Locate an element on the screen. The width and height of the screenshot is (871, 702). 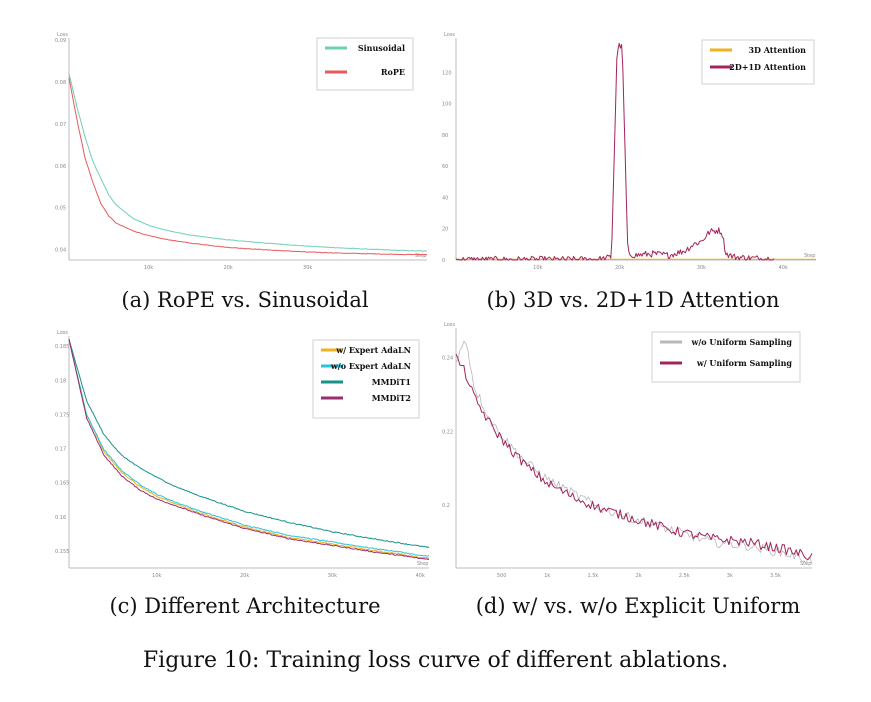
y-tick-label: 0.04 is located at coordinates (60, 251).